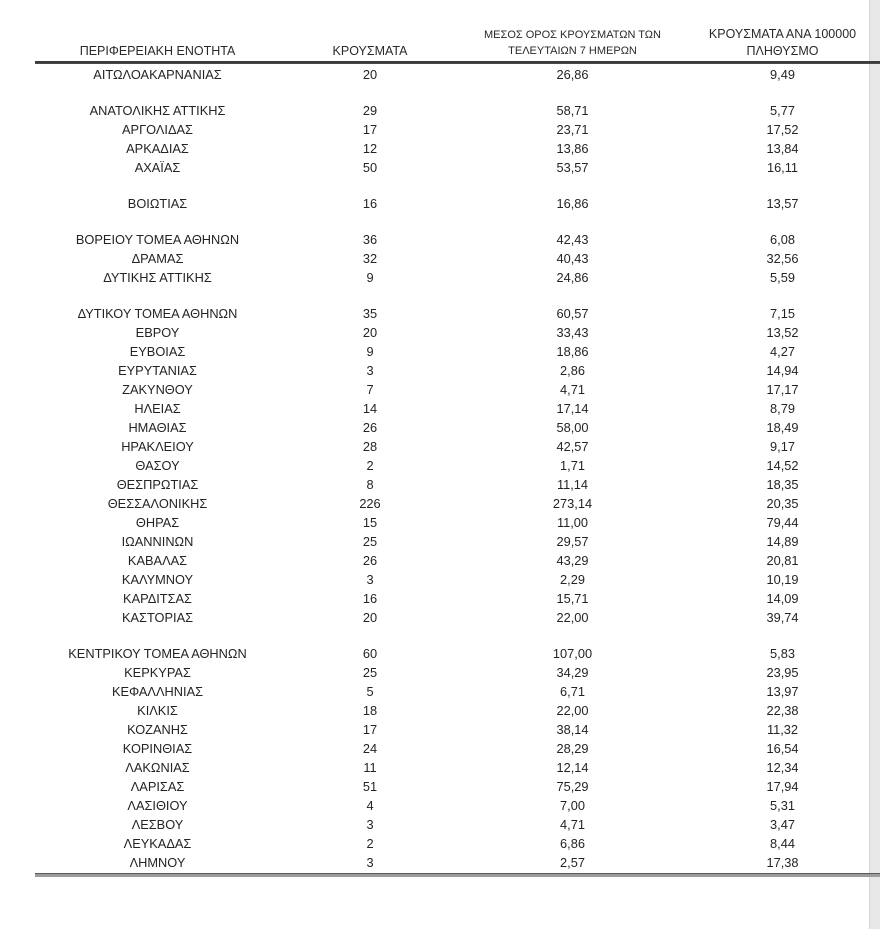 The height and width of the screenshot is (929, 880). Describe the element at coordinates (572, 824) in the screenshot. I see `avg7-cell: 4,71` at that location.